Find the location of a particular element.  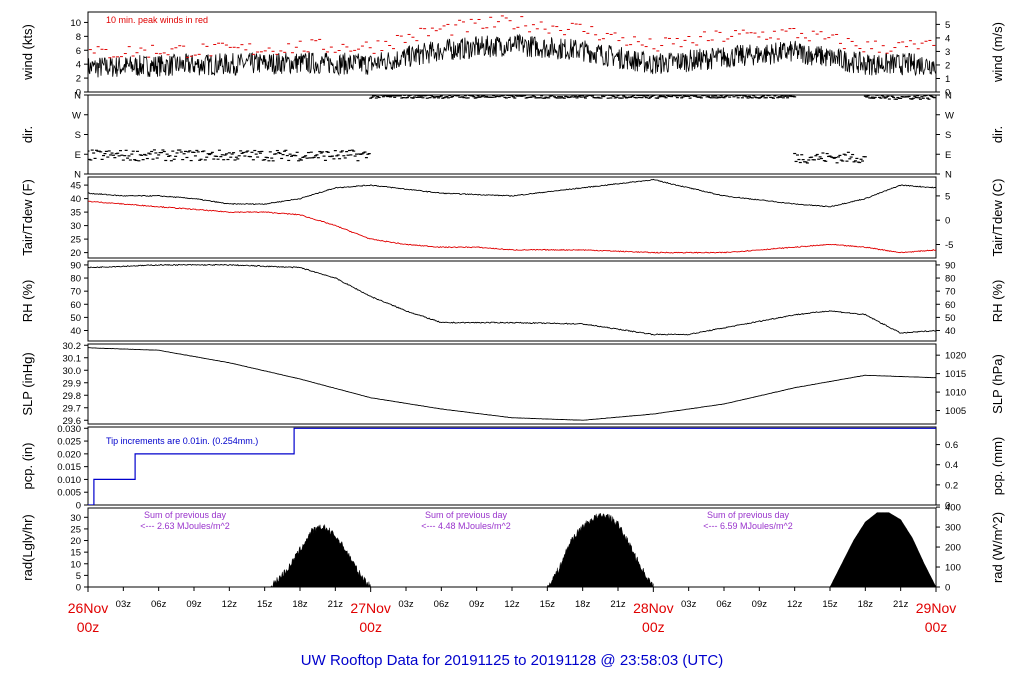

hour-tick-label: 03z is located at coordinates (406, 604).